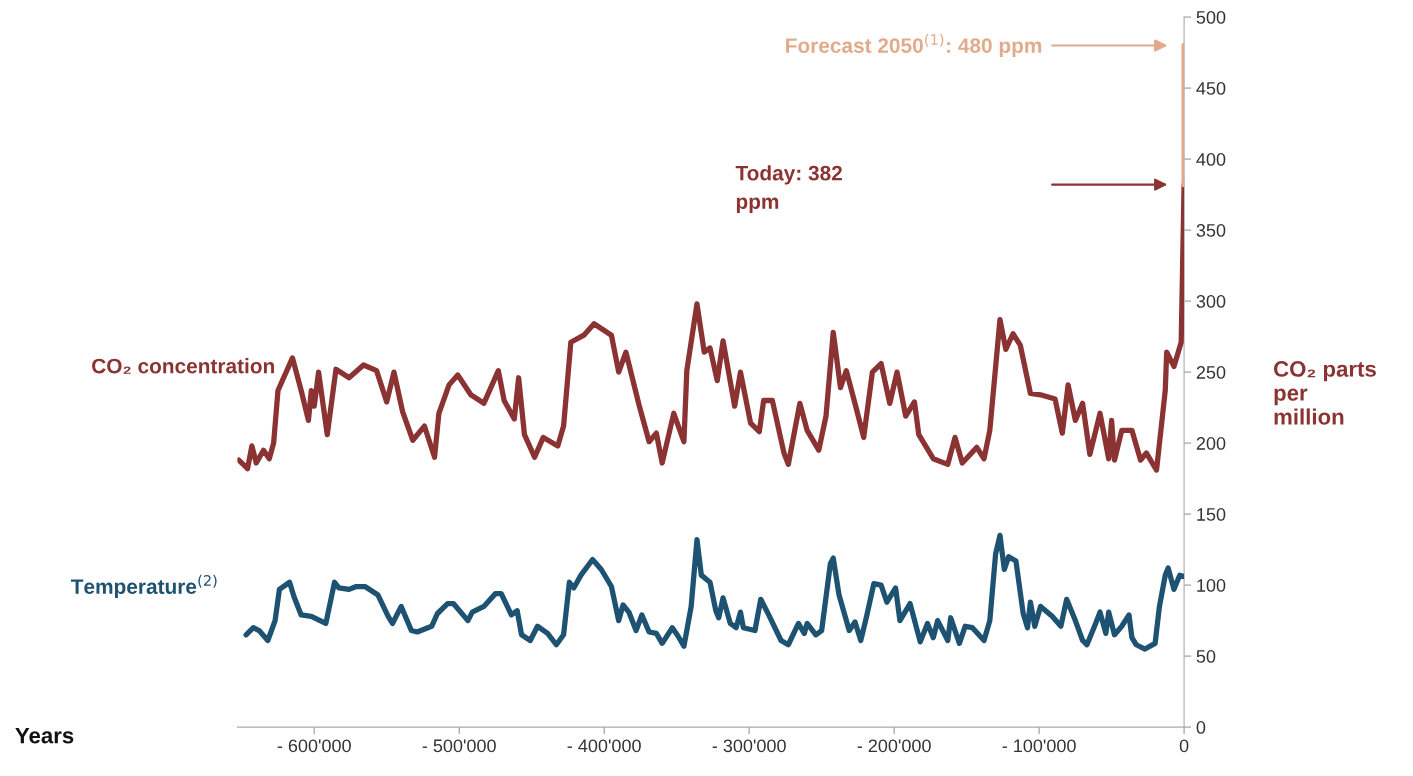 The height and width of the screenshot is (776, 1413). I want to click on text: Years, so click(44, 735).